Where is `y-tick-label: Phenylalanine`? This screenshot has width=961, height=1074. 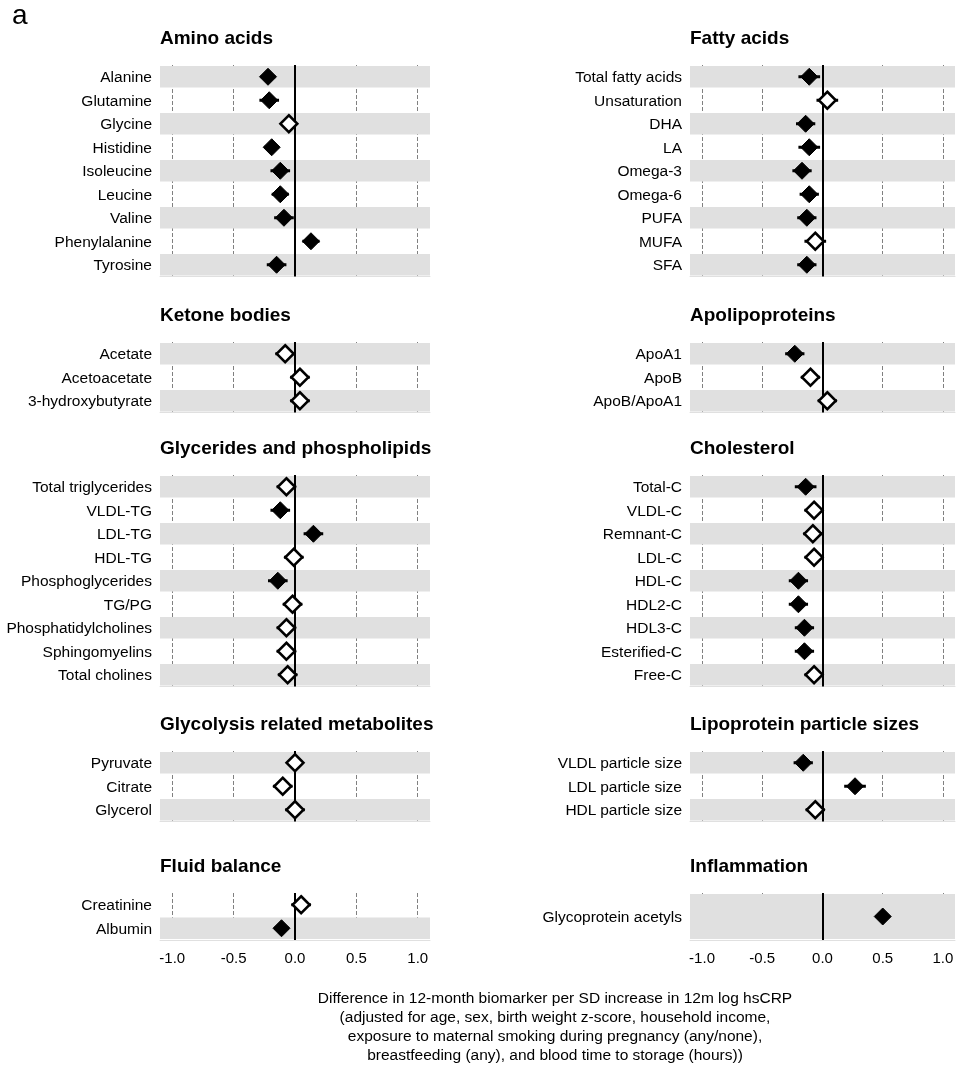
y-tick-label: Phenylalanine is located at coordinates (103, 241).